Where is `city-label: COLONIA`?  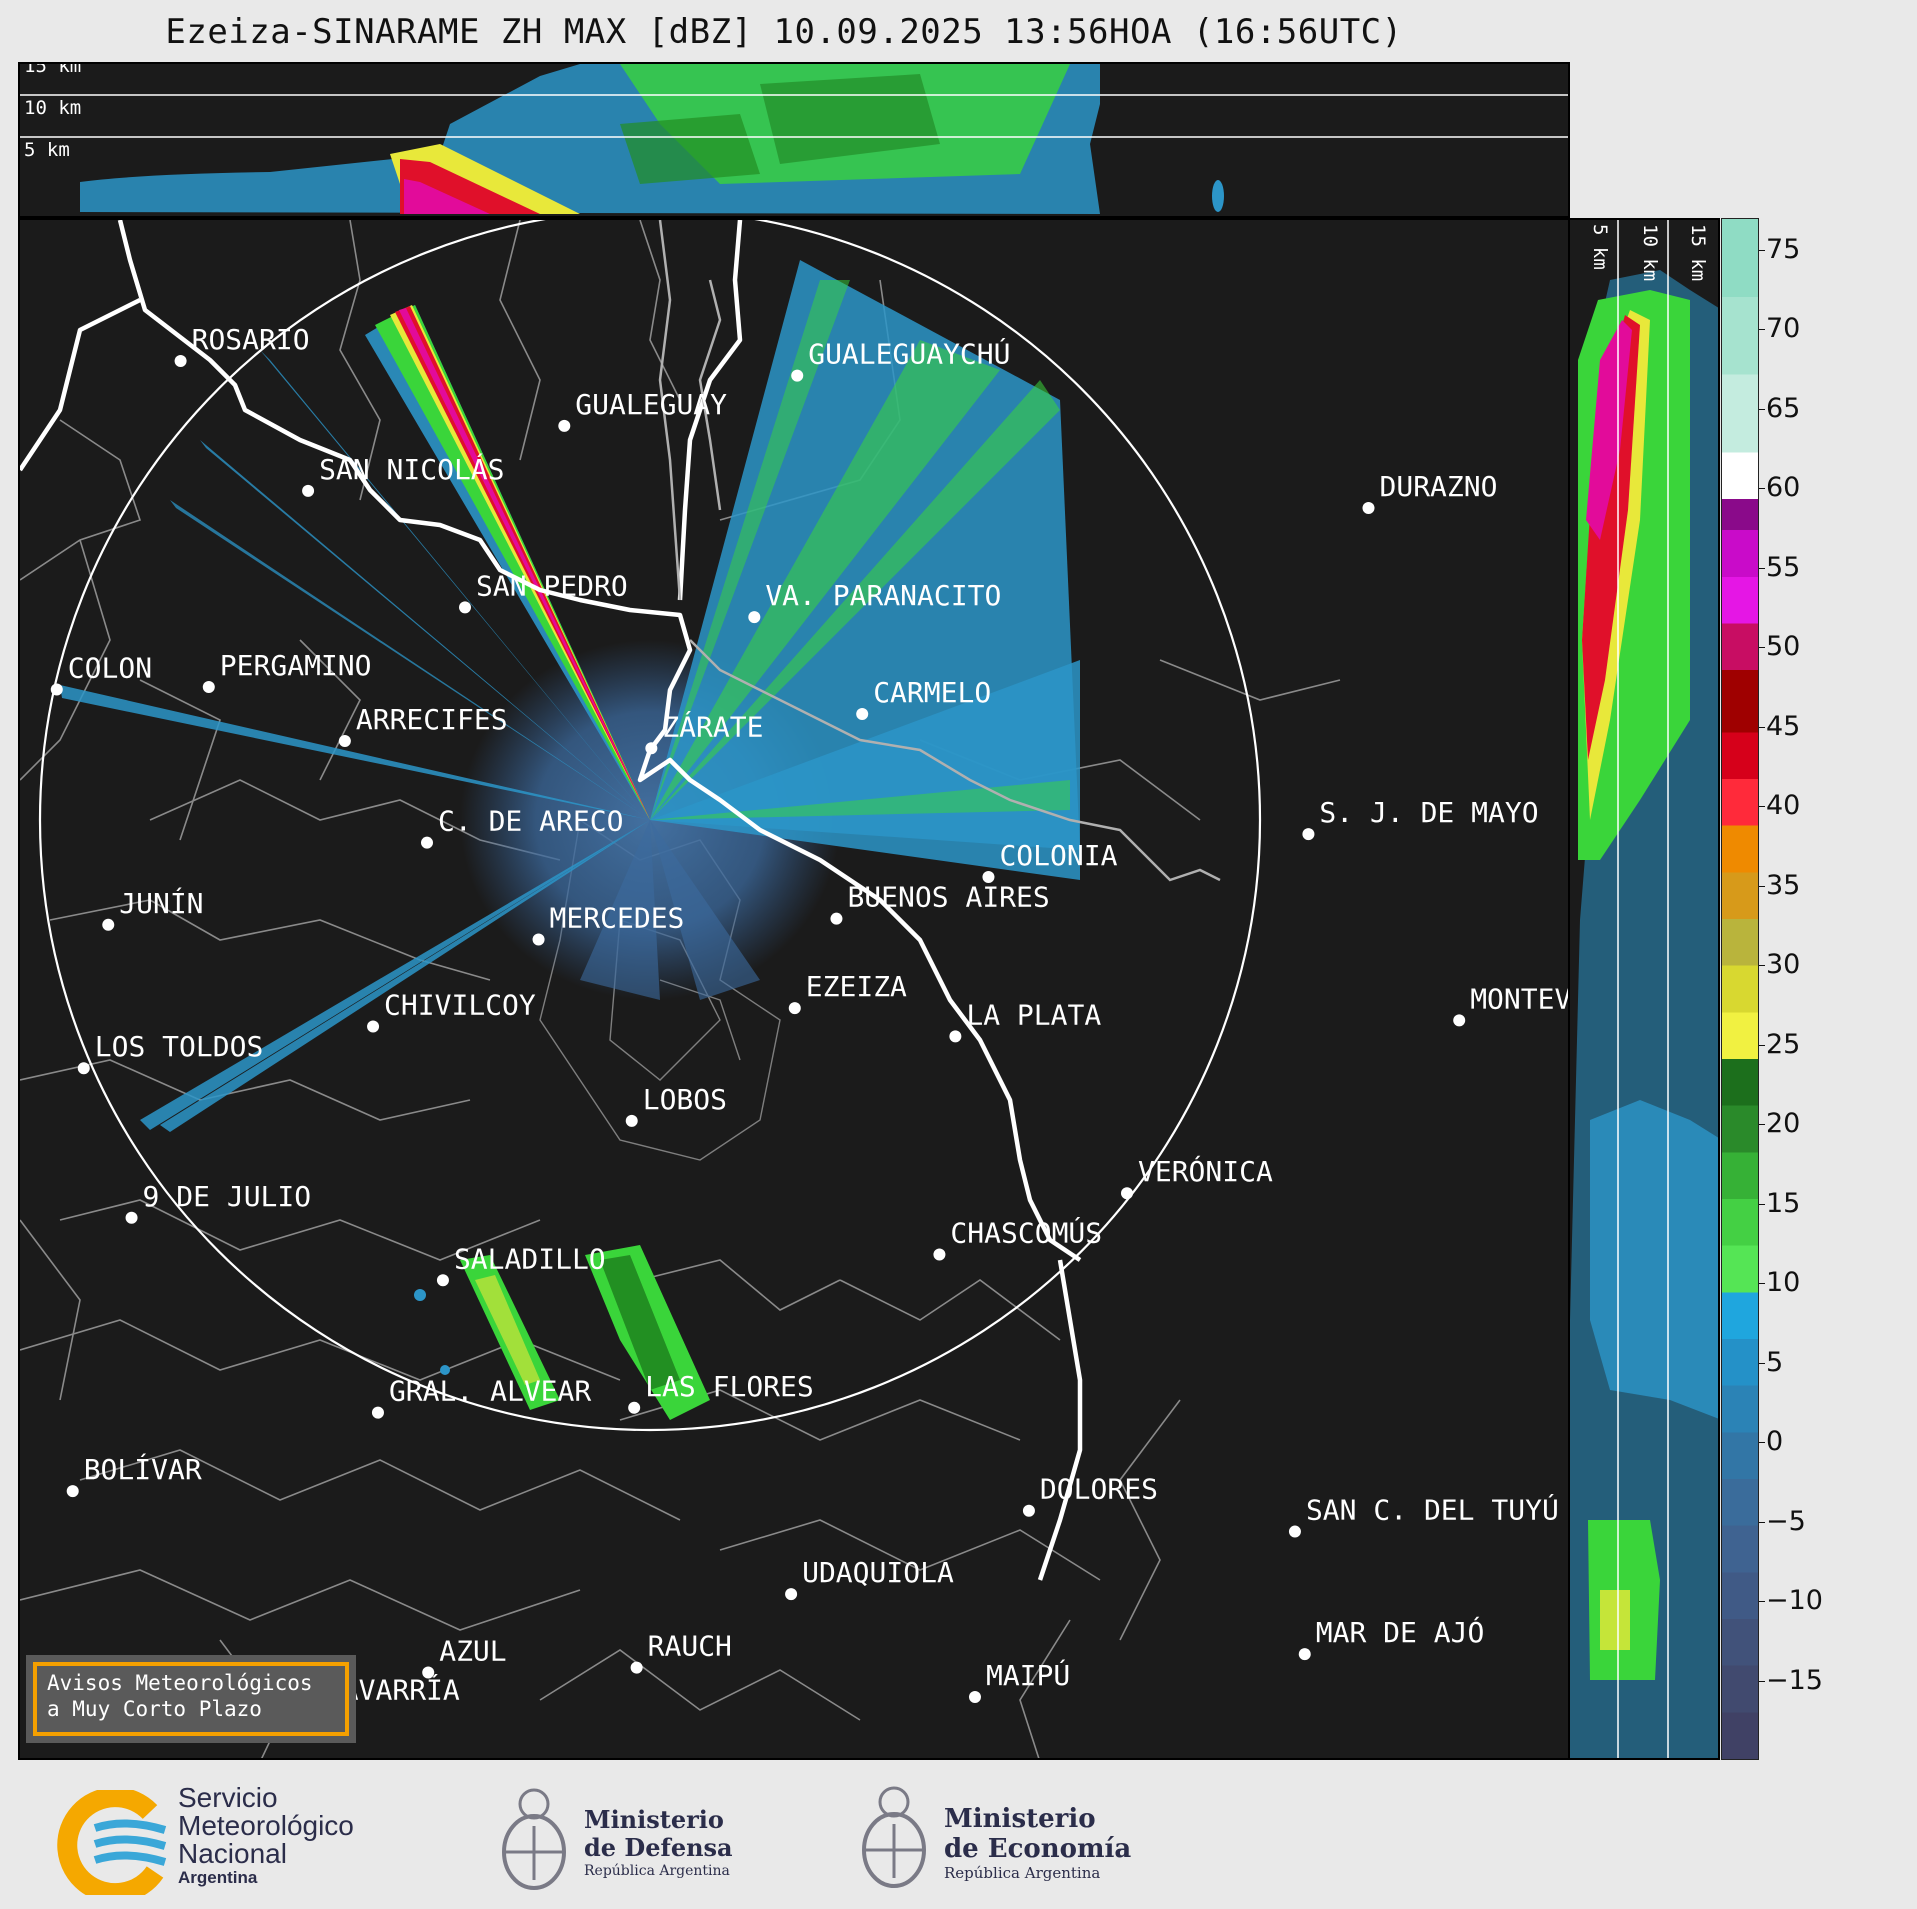 city-label: COLONIA is located at coordinates (1058, 855).